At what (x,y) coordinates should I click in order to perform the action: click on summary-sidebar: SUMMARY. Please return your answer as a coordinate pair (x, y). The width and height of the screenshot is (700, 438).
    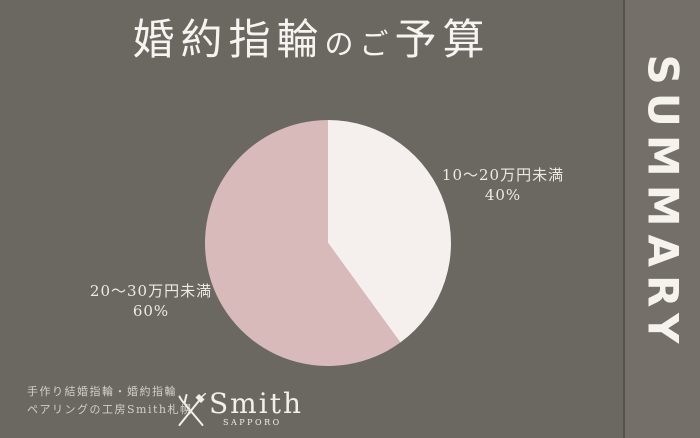
    Looking at the image, I should click on (661, 219).